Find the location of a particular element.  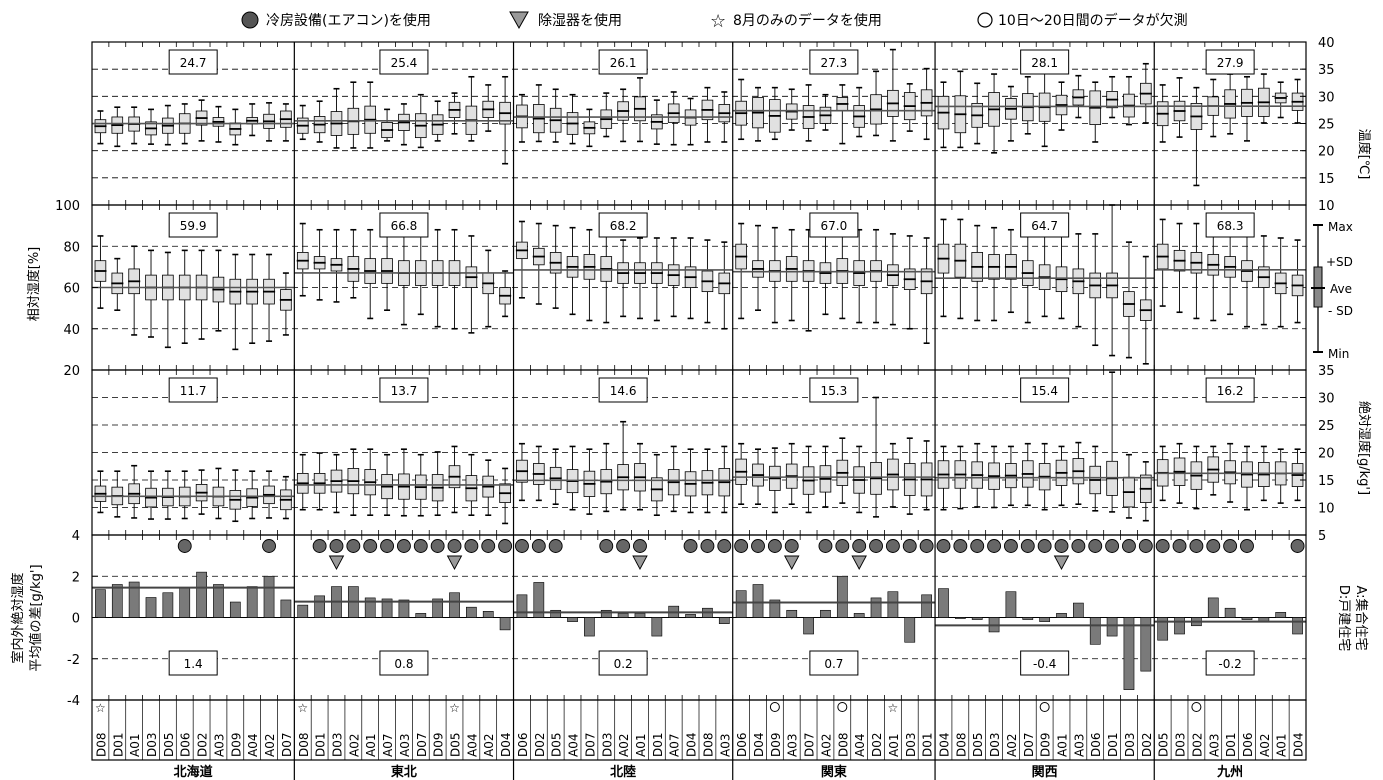

dehum-legend-marker is located at coordinates (519, 20).